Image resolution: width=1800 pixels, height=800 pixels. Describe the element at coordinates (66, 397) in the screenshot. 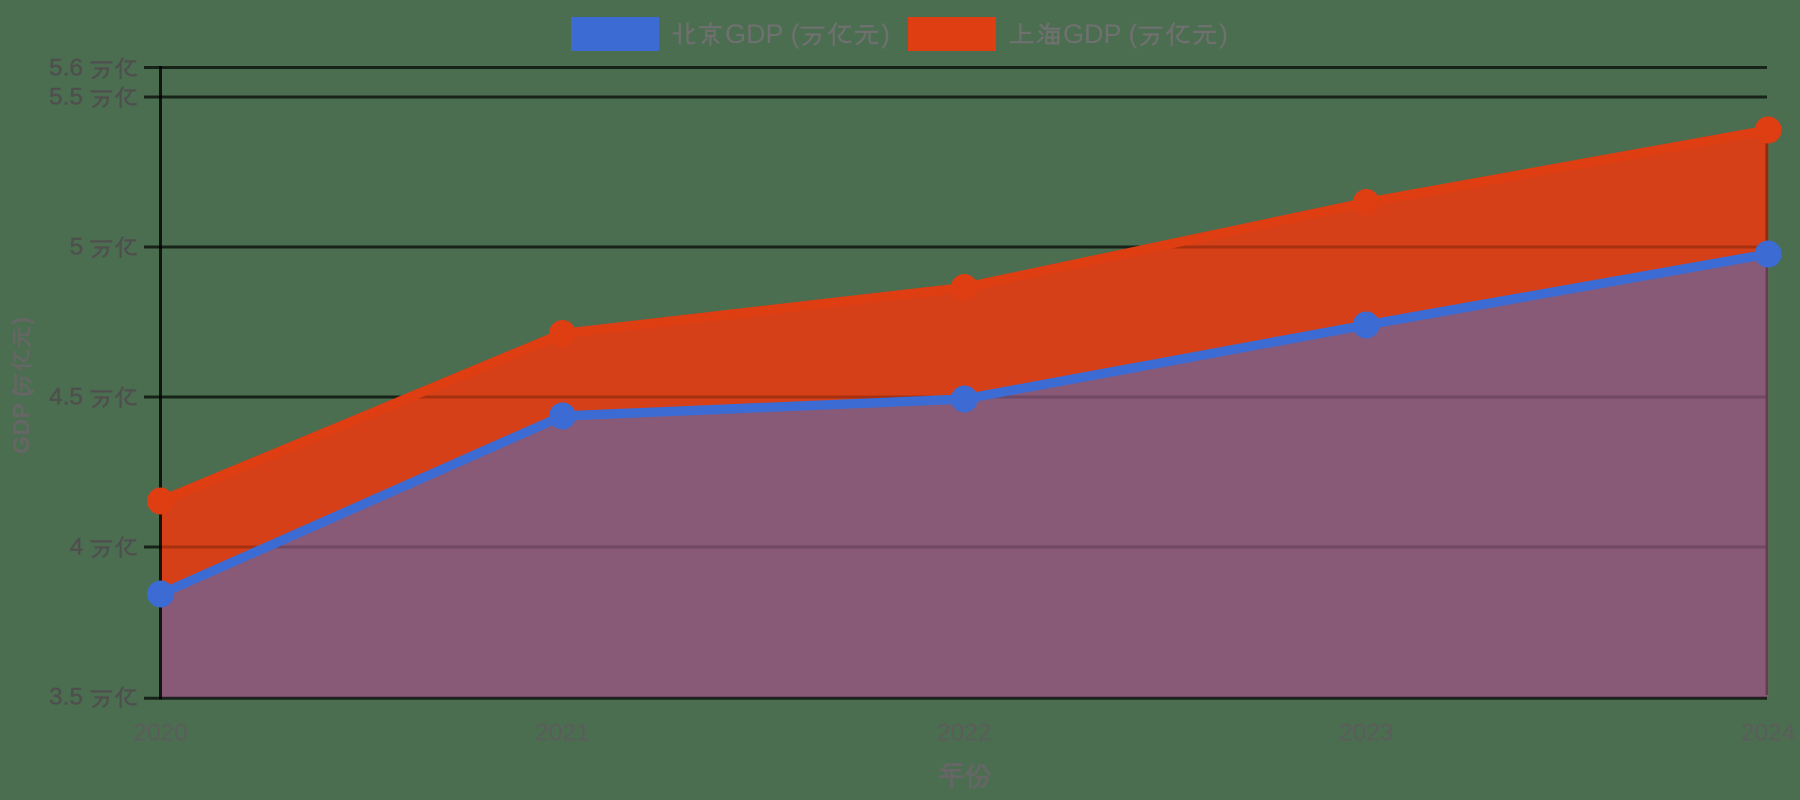

I see `svg-text: 4.5` at that location.